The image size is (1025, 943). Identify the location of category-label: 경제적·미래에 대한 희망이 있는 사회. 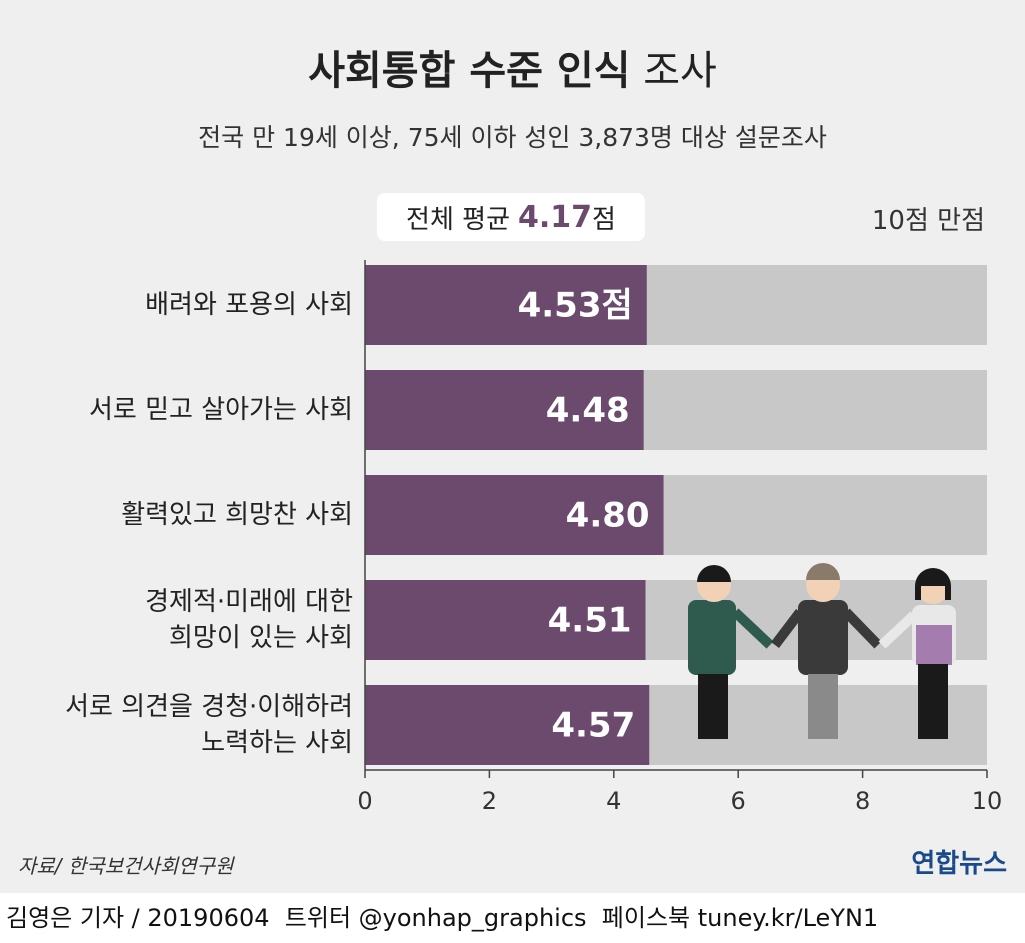
(249, 620).